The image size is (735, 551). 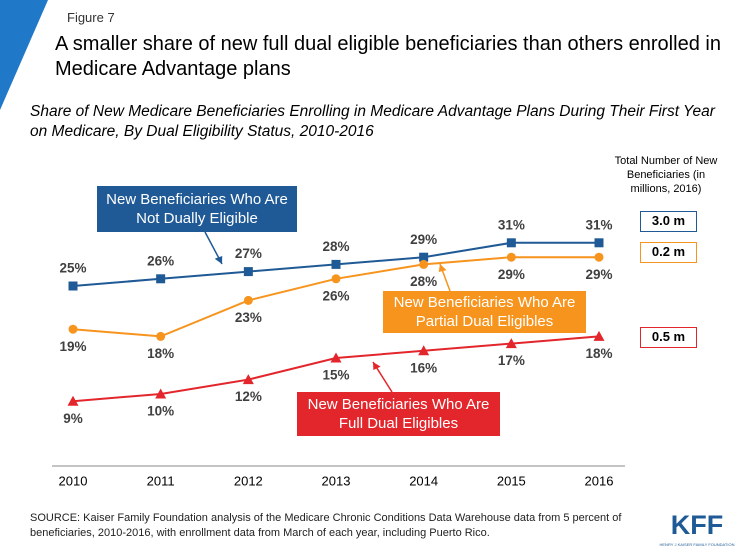 I want to click on value-label: 16%, so click(x=423, y=367).